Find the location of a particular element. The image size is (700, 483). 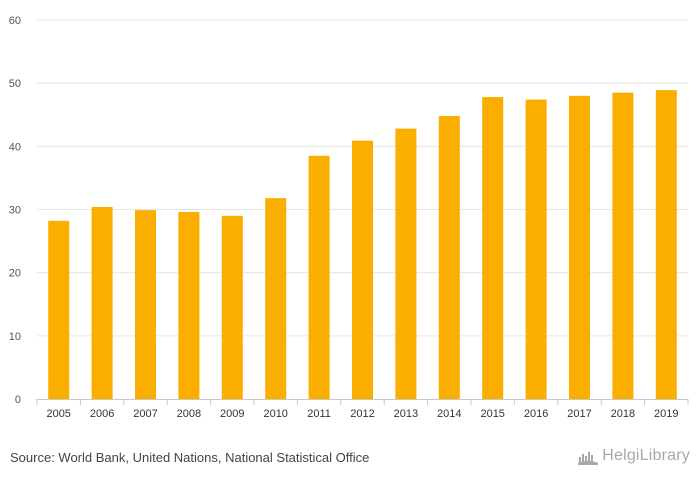

bar-2019 is located at coordinates (666, 245).